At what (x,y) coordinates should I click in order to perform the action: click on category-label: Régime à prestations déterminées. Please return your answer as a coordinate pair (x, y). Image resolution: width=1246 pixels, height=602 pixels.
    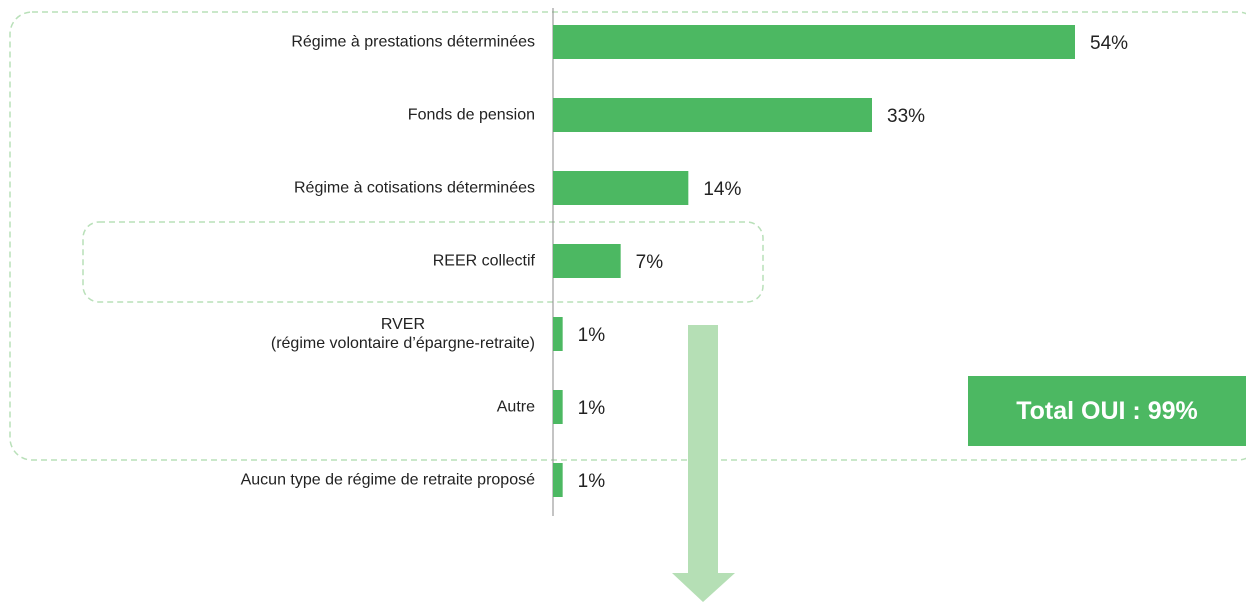
    Looking at the image, I should click on (413, 42).